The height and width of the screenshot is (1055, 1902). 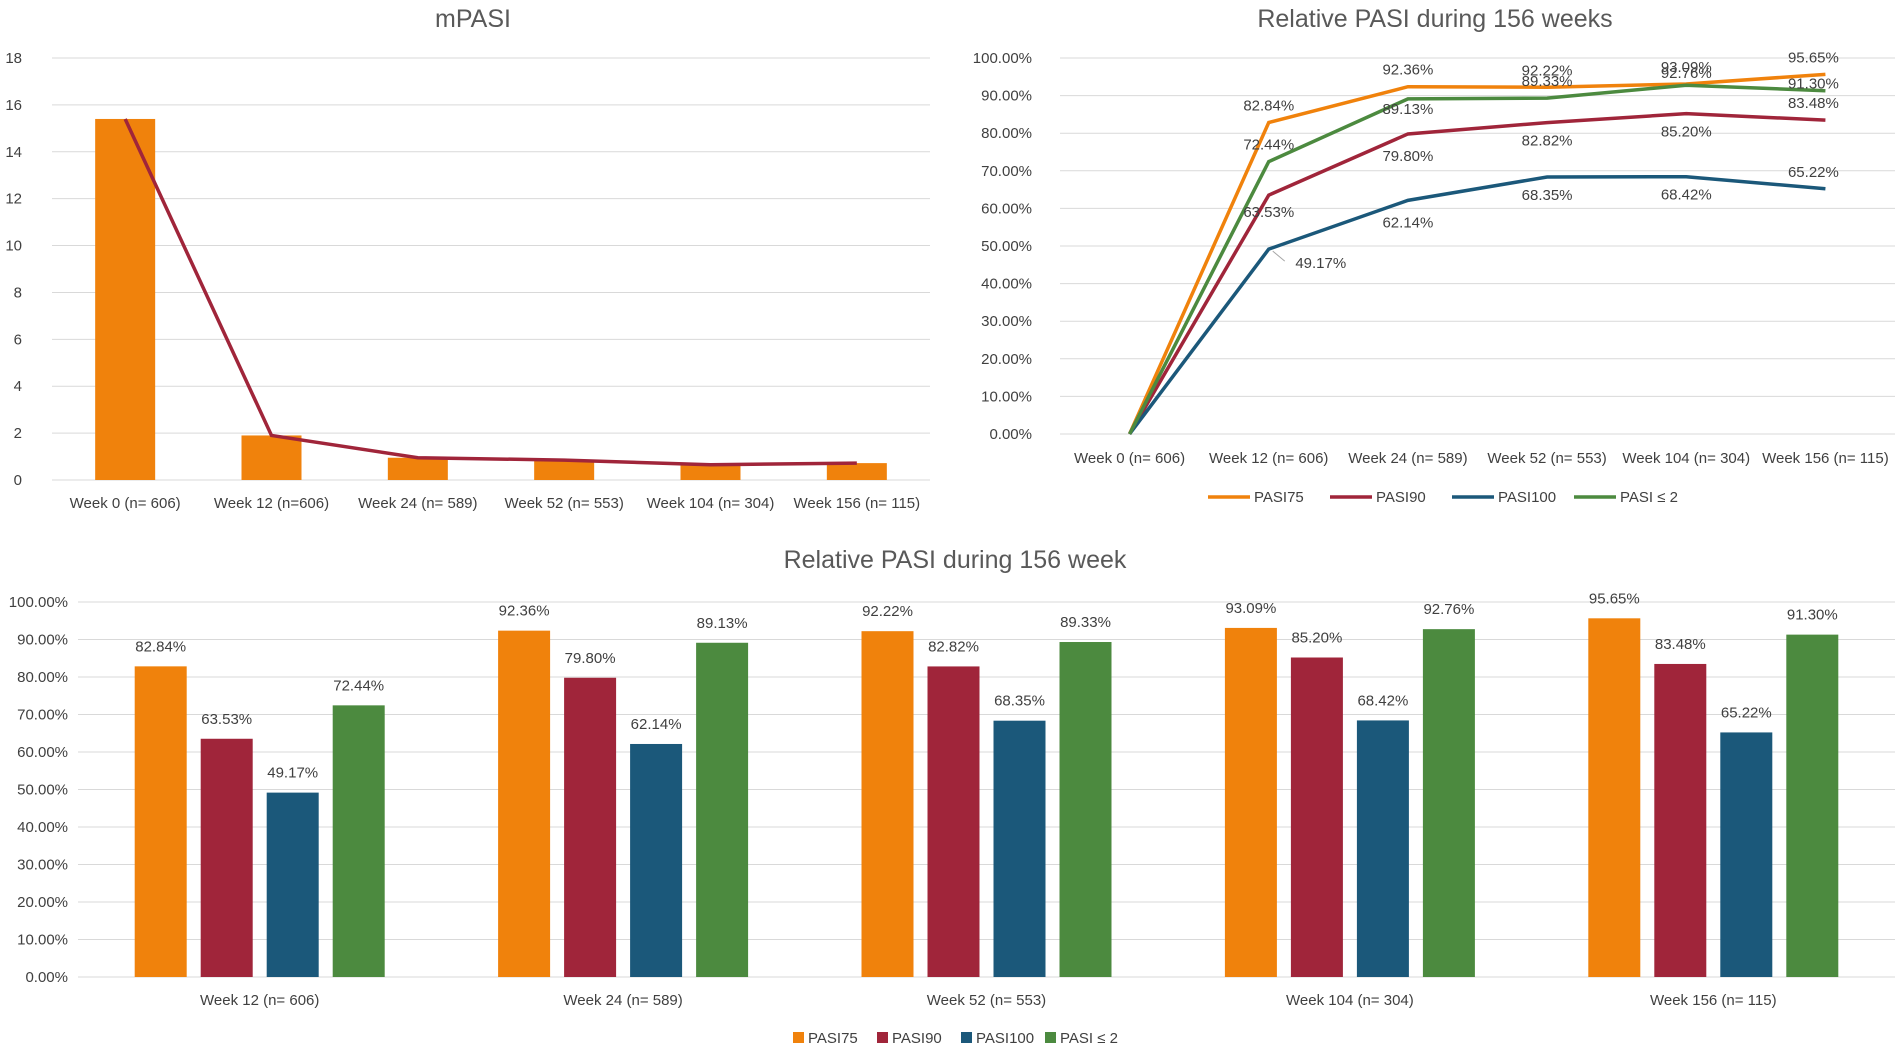 I want to click on series-line-pasi90, so click(x=1477, y=273).